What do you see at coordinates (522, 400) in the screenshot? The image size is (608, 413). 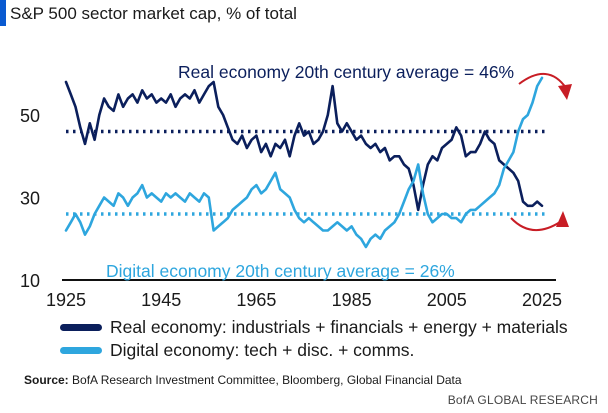 I see `footer-brand: BofA GLOBAL RESEARCH` at bounding box center [522, 400].